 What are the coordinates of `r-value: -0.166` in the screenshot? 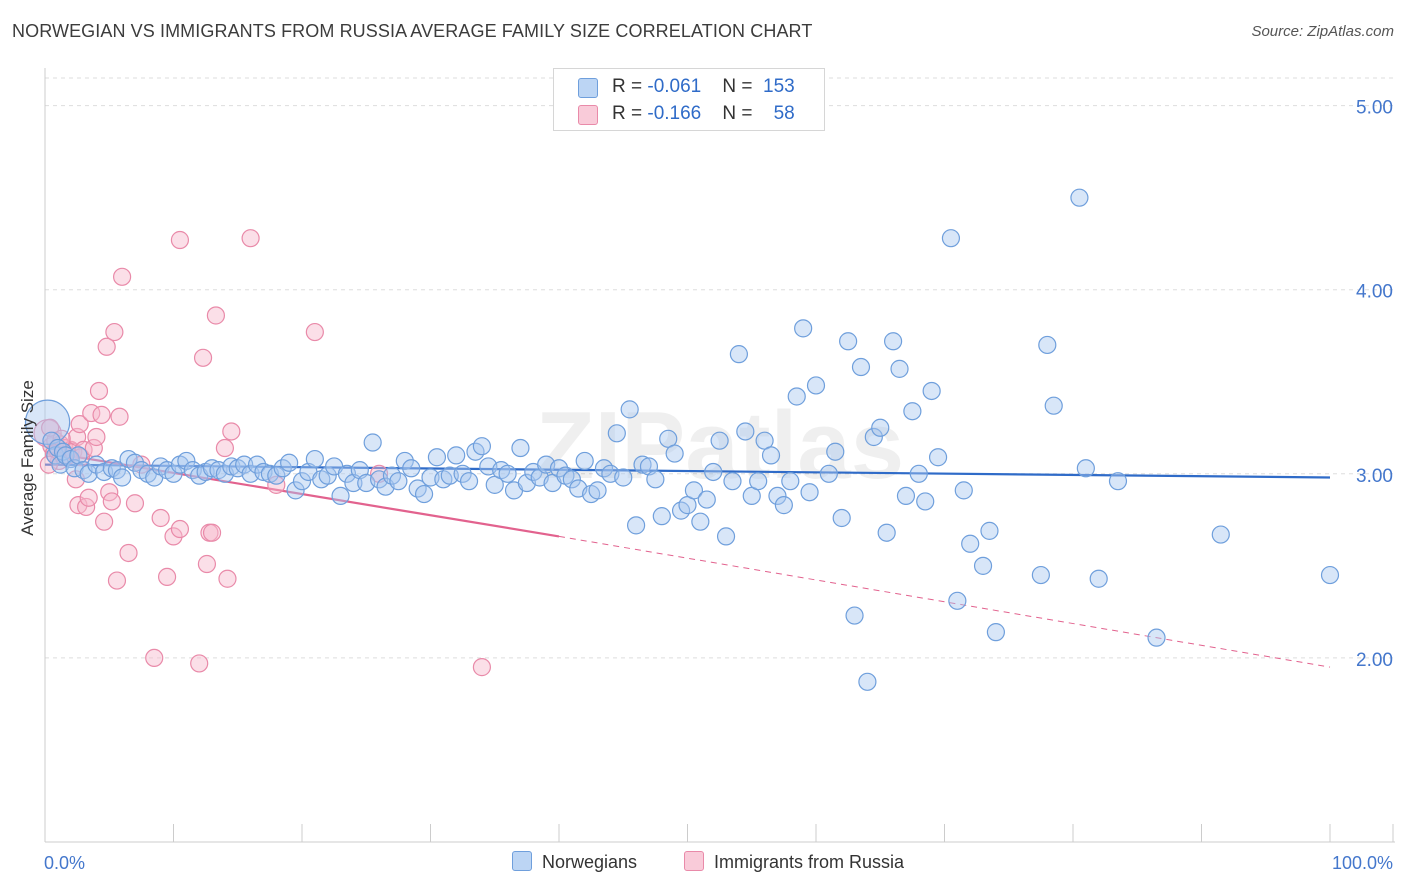 It's located at (674, 113).